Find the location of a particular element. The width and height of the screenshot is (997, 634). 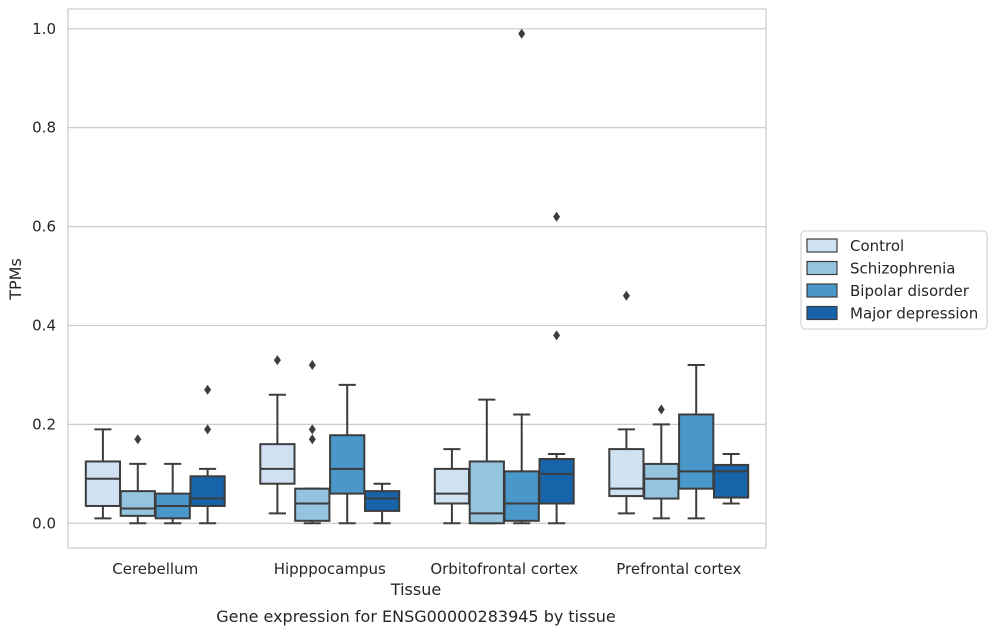

x-axis-title: Tissue is located at coordinates (415, 589).